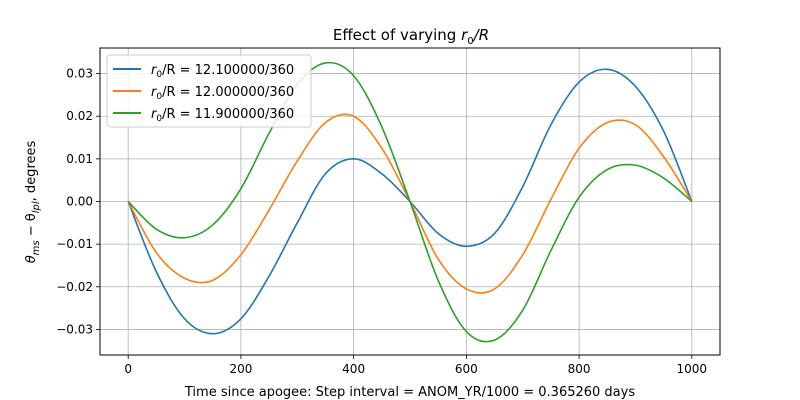 This screenshot has height=400, width=800. I want to click on legend-label: r0/R = 12.100000/360, so click(222, 71).